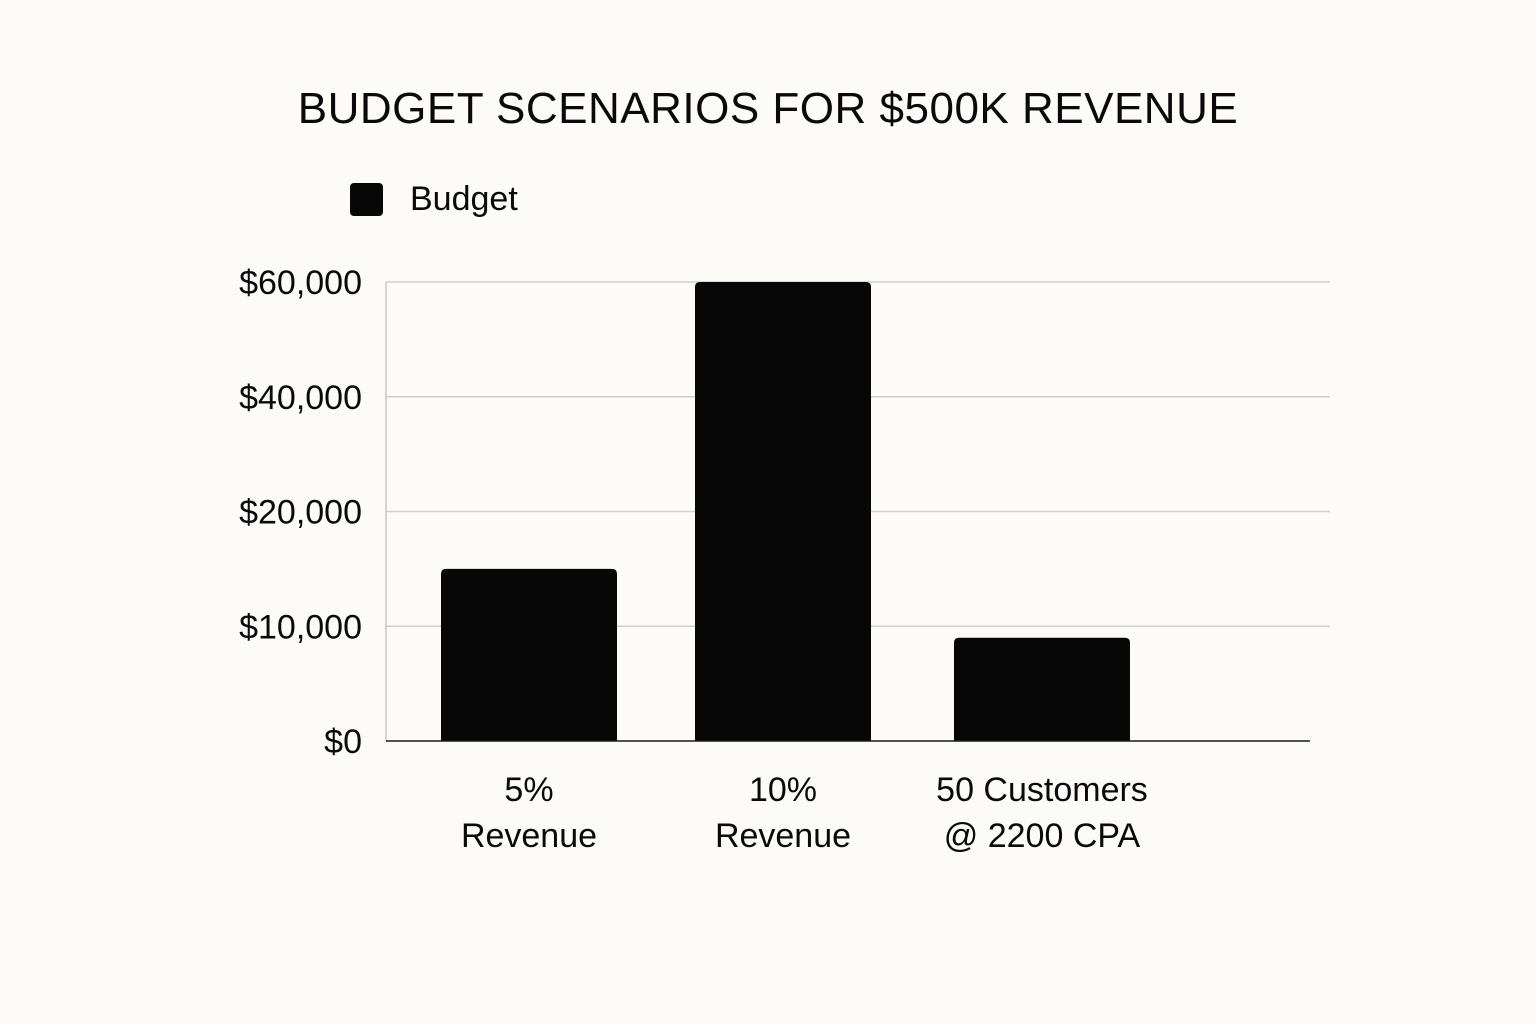 The image size is (1536, 1024). Describe the element at coordinates (300, 398) in the screenshot. I see `y-tick-label: $40,000` at that location.